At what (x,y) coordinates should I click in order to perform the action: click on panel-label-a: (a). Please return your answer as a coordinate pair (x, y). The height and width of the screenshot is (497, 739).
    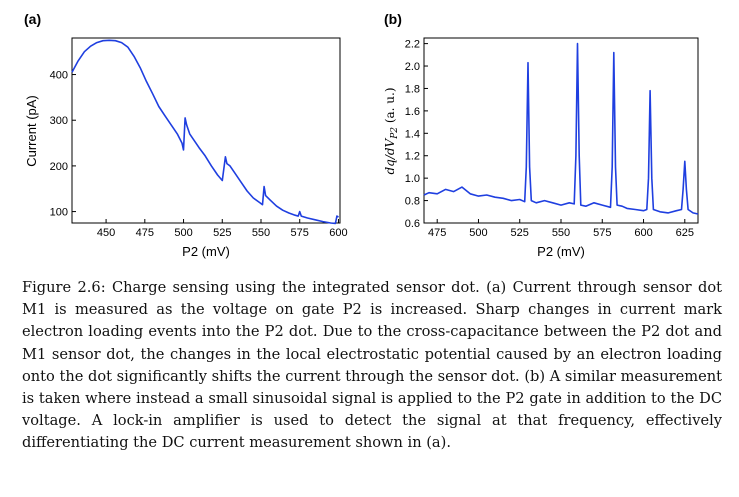
    Looking at the image, I should click on (32, 19).